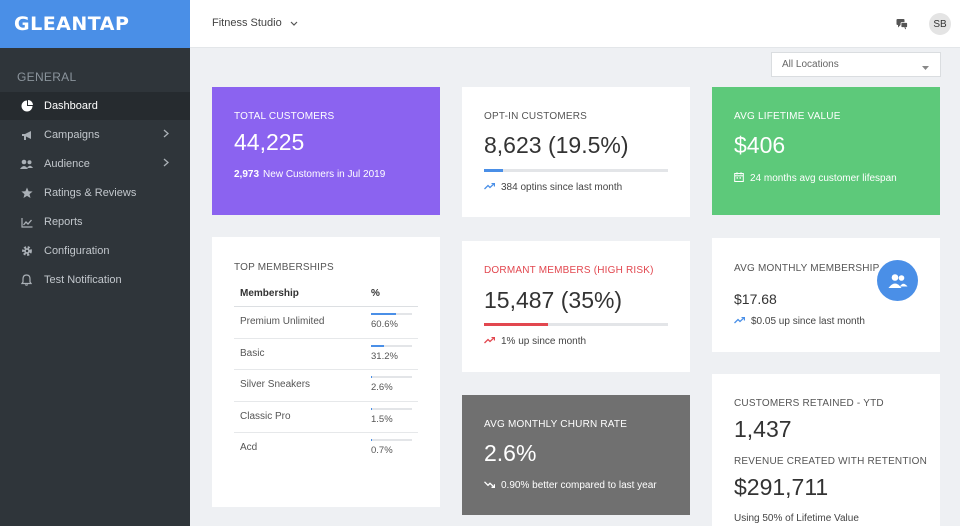 The image size is (960, 526). What do you see at coordinates (781, 487) in the screenshot?
I see `card-value-2: $291,711` at bounding box center [781, 487].